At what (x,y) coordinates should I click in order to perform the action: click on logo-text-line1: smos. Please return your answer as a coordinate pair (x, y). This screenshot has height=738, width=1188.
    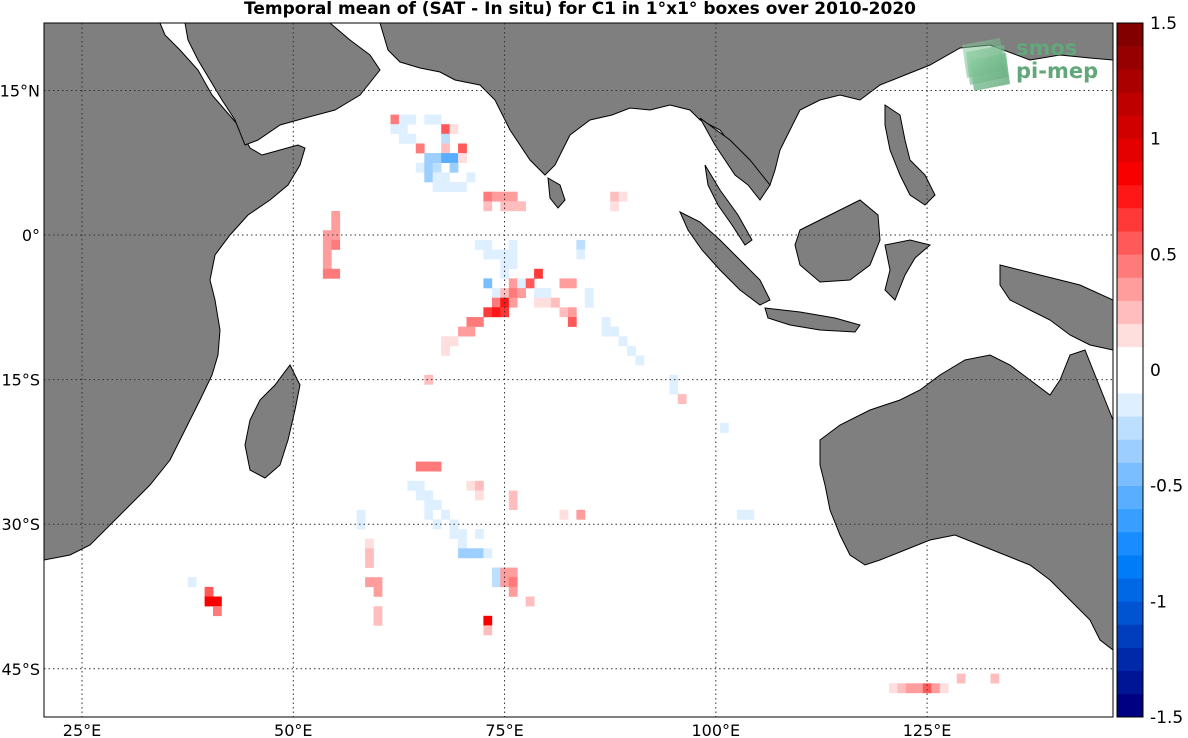
    Looking at the image, I should click on (1046, 48).